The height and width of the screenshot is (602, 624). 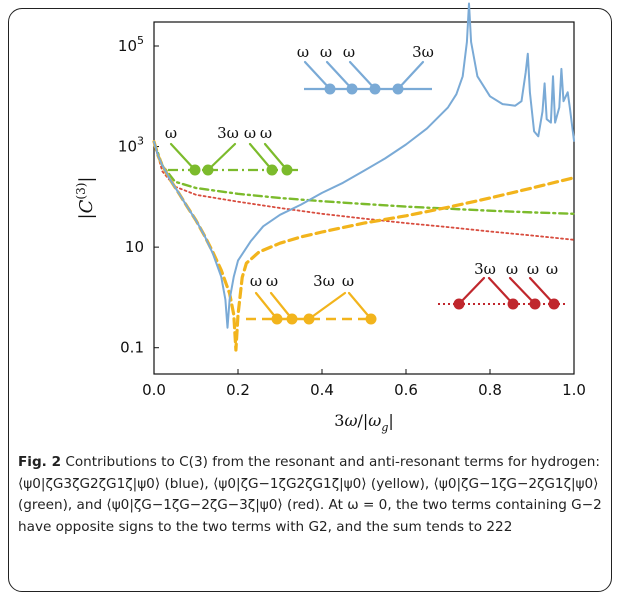 What do you see at coordinates (238, 390) in the screenshot?
I see `x-tick-label: 0.2` at bounding box center [238, 390].